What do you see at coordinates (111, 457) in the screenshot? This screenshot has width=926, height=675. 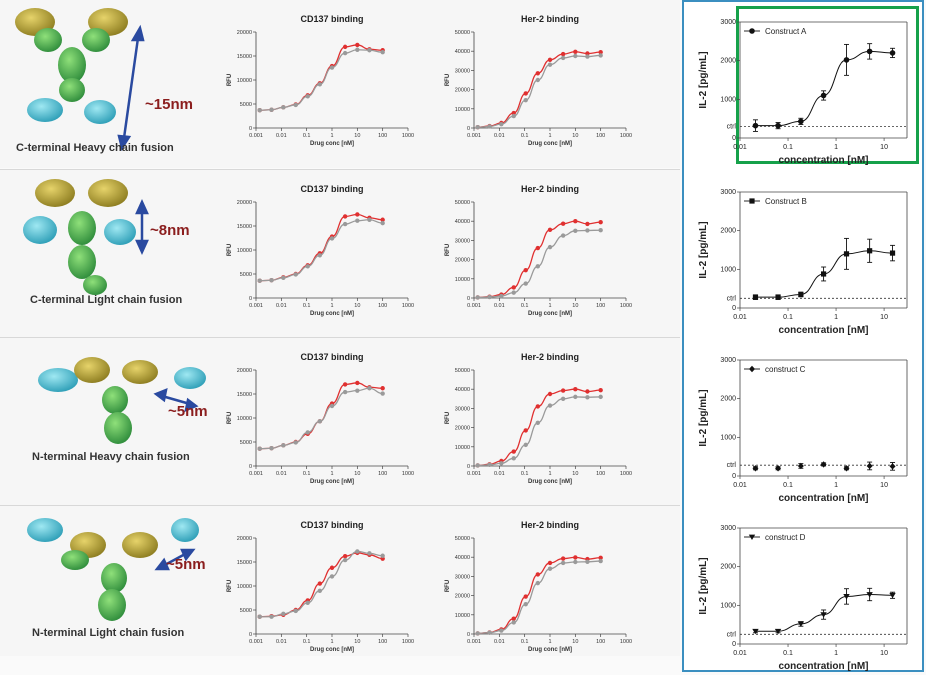 I see `construct-label: N-terminal Heavy chain fusion` at bounding box center [111, 457].